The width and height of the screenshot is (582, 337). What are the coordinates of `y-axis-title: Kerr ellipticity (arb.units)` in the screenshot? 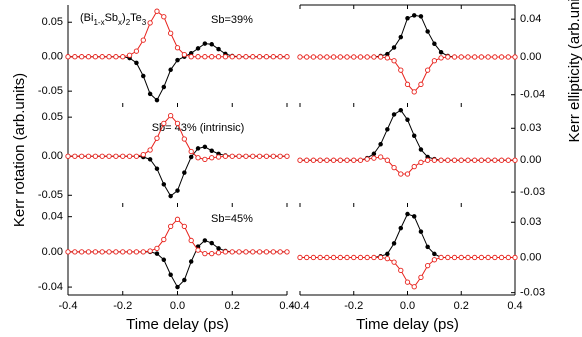 It's located at (574, 71).